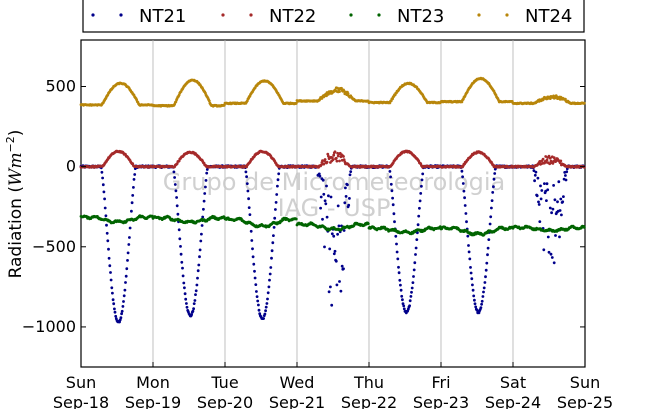 The height and width of the screenshot is (409, 650). What do you see at coordinates (225, 401) in the screenshot?
I see `x-tick-date: Sep-20` at bounding box center [225, 401].